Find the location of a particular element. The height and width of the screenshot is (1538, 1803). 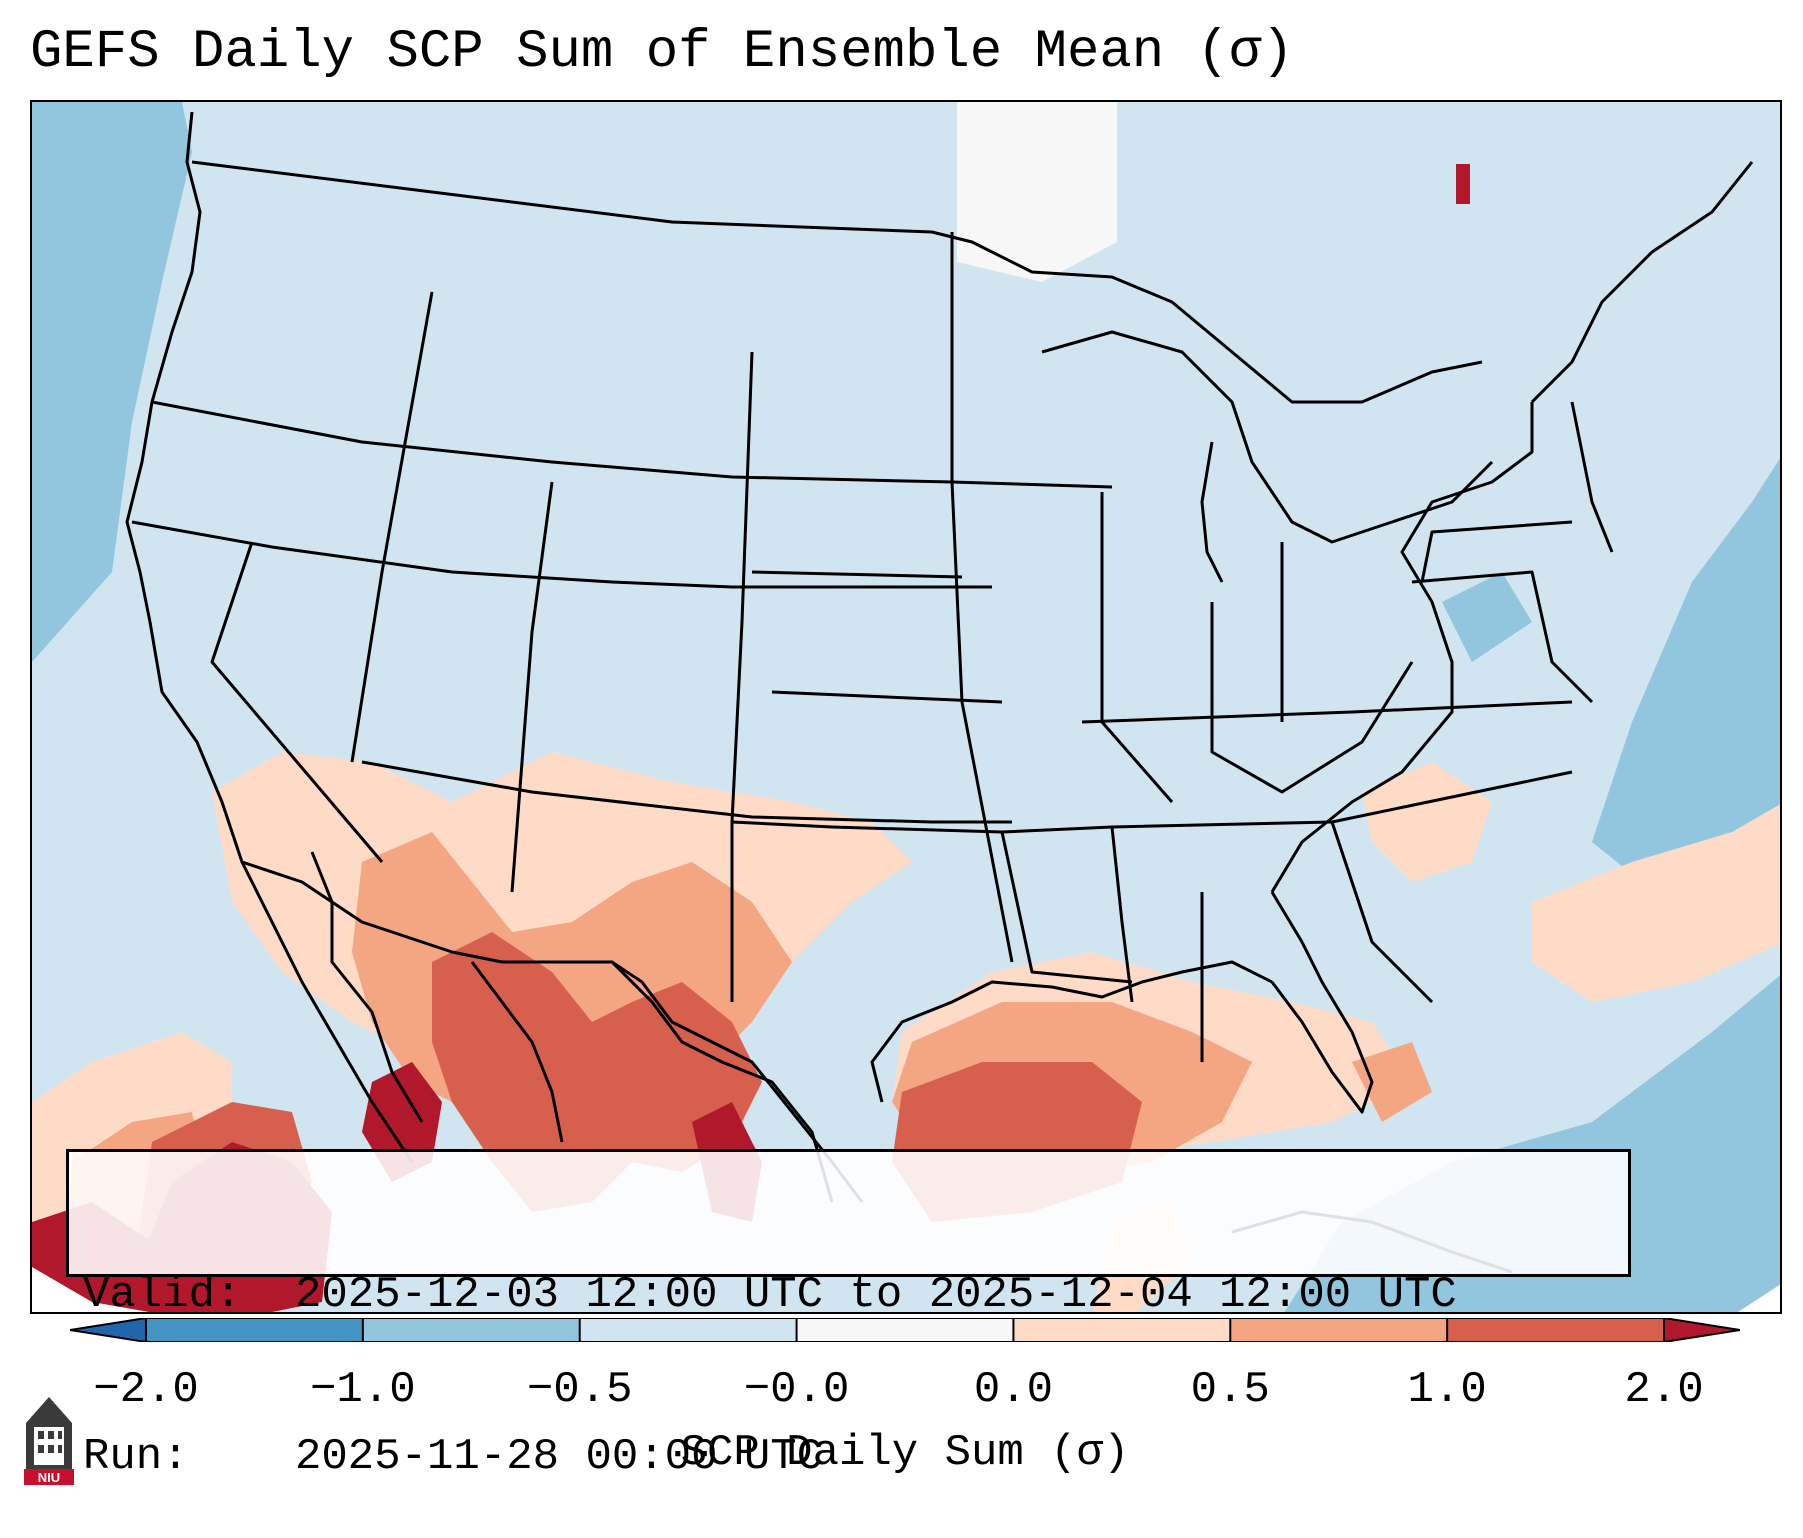

colorbar-tick-label: −1.0 is located at coordinates (363, 1390).